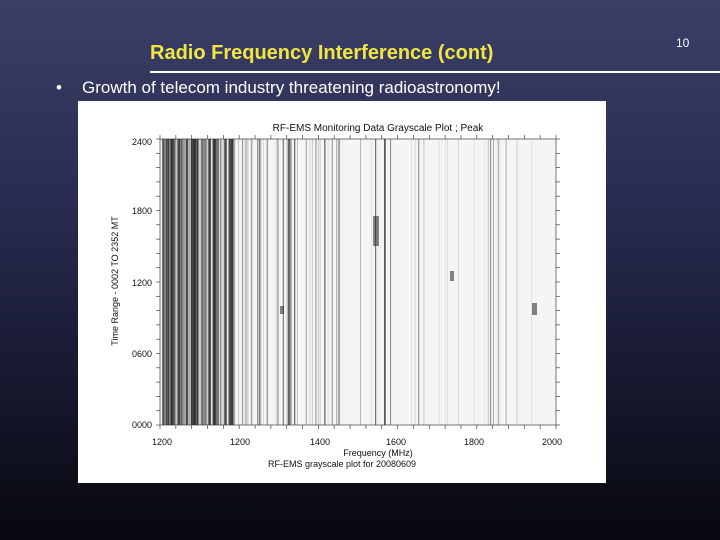  What do you see at coordinates (142, 354) in the screenshot?
I see `y-tick-label: 0600` at bounding box center [142, 354].